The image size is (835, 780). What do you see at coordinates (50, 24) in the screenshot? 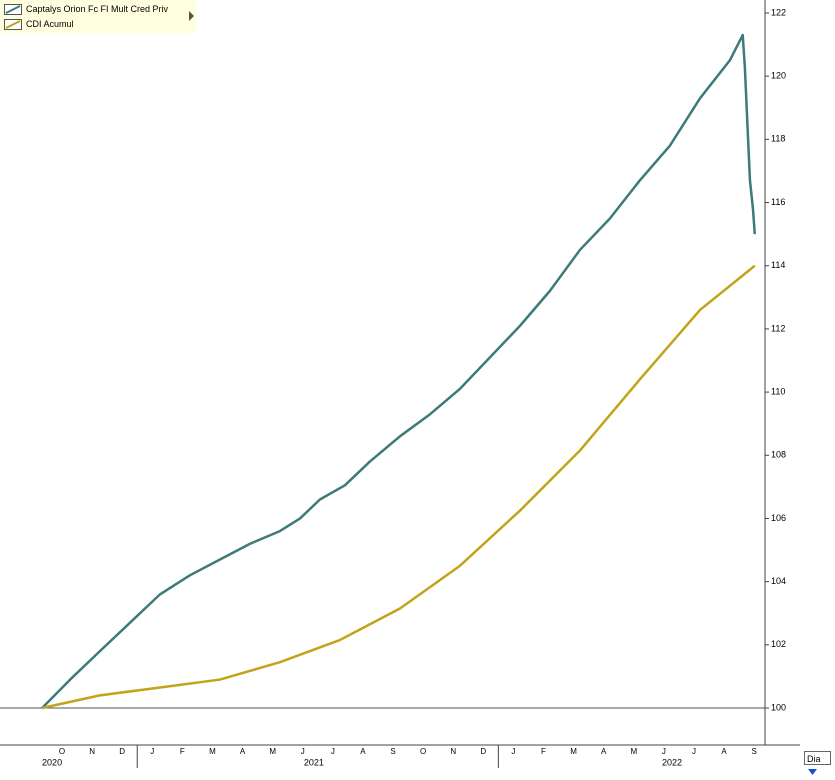
I see `legend-label: CDI Acumul` at bounding box center [50, 24].